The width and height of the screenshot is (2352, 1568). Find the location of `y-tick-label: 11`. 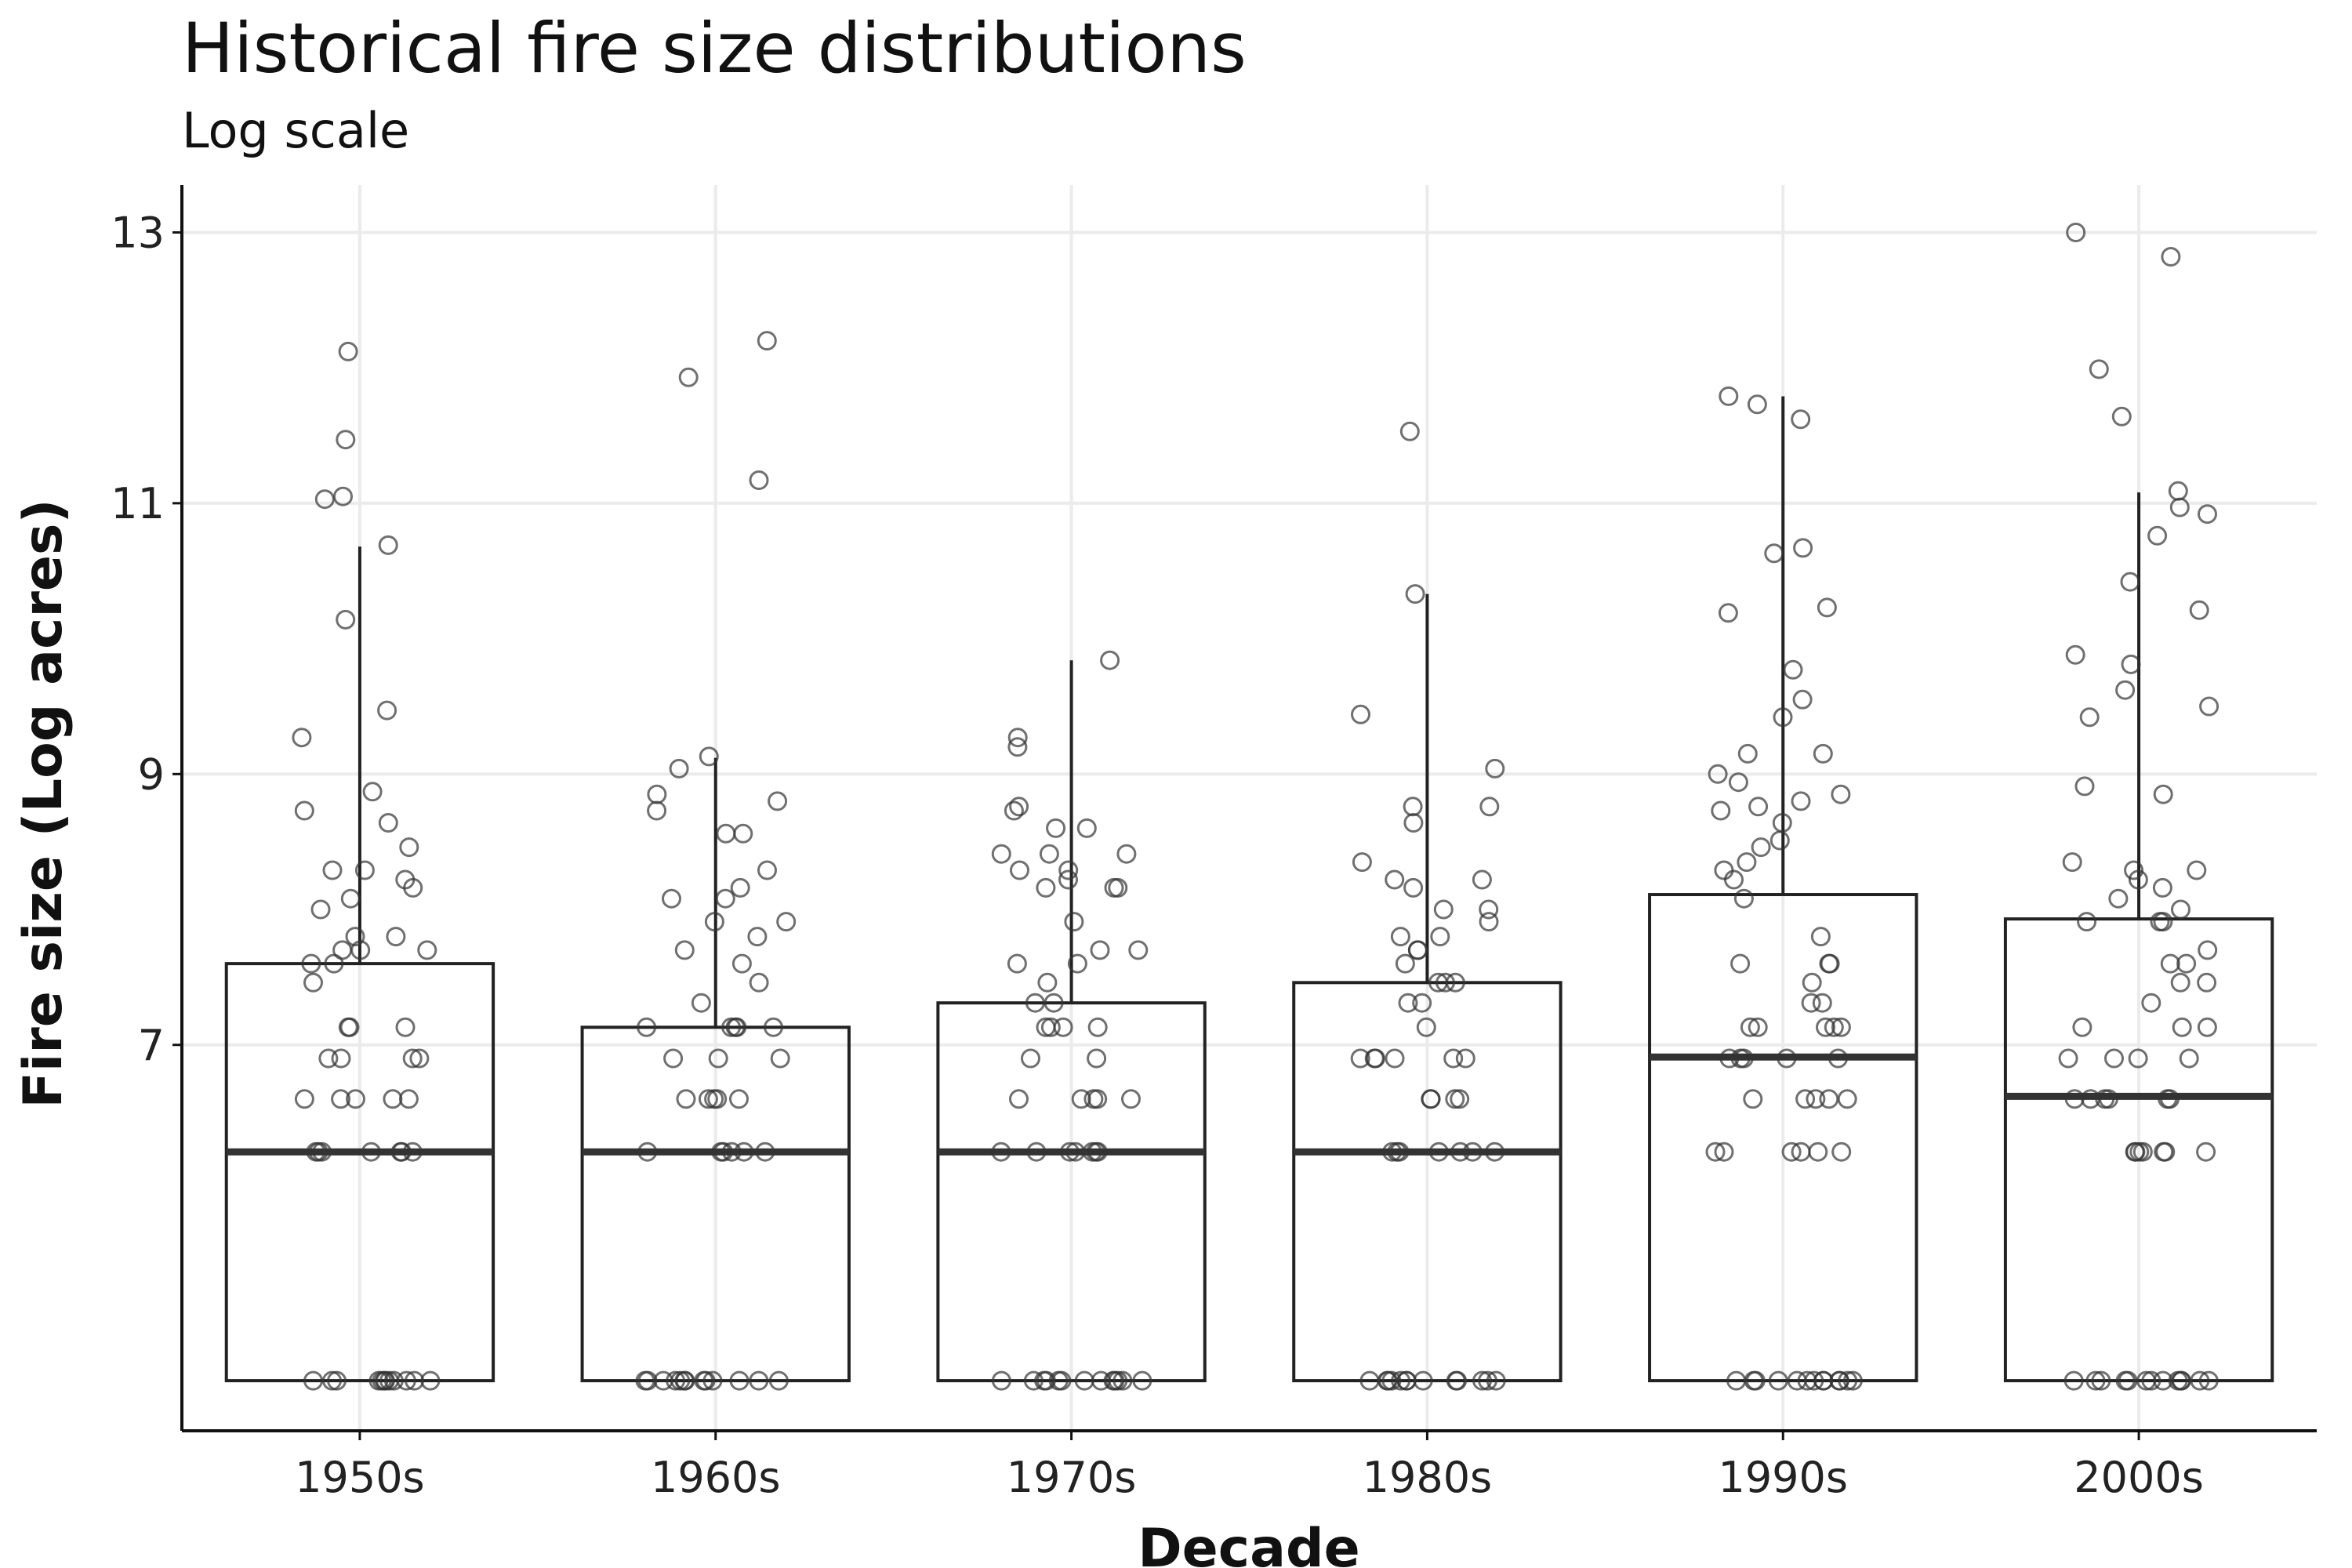

y-tick-label: 11 is located at coordinates (138, 503).